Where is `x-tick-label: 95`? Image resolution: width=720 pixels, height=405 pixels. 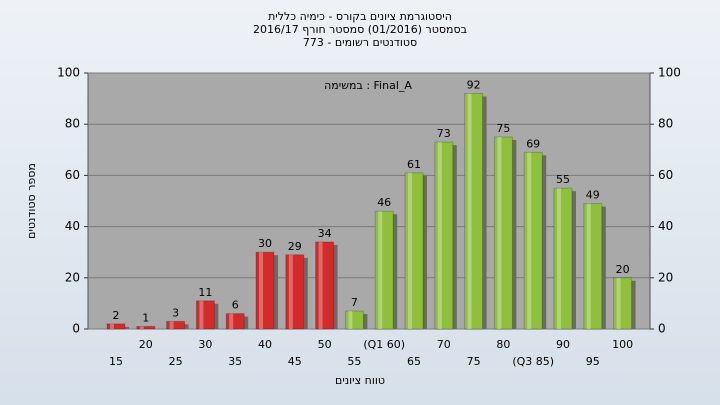 x-tick-label: 95 is located at coordinates (593, 361).